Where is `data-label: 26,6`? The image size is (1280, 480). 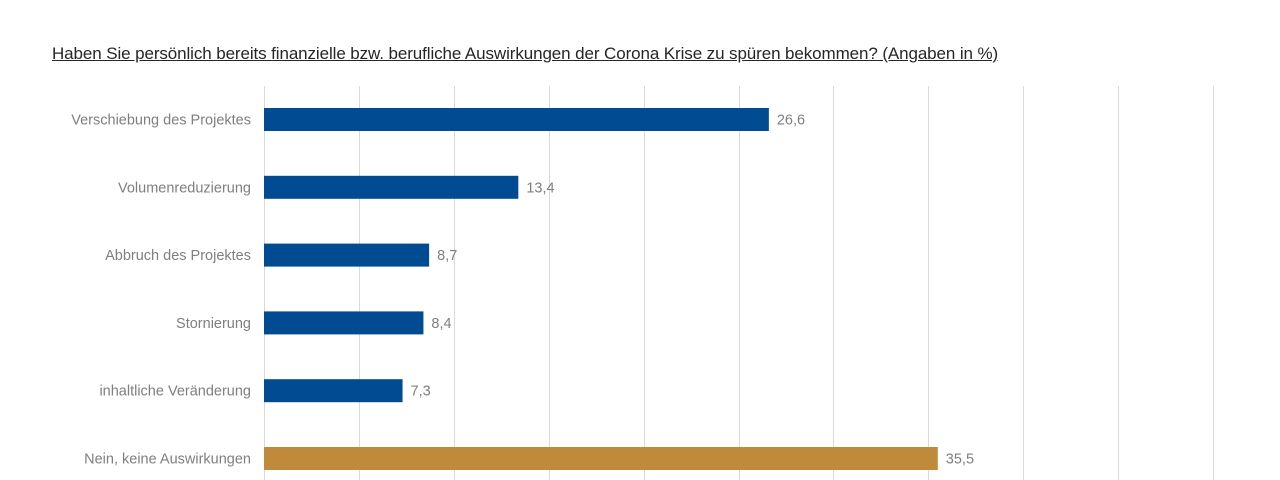 data-label: 26,6 is located at coordinates (791, 121).